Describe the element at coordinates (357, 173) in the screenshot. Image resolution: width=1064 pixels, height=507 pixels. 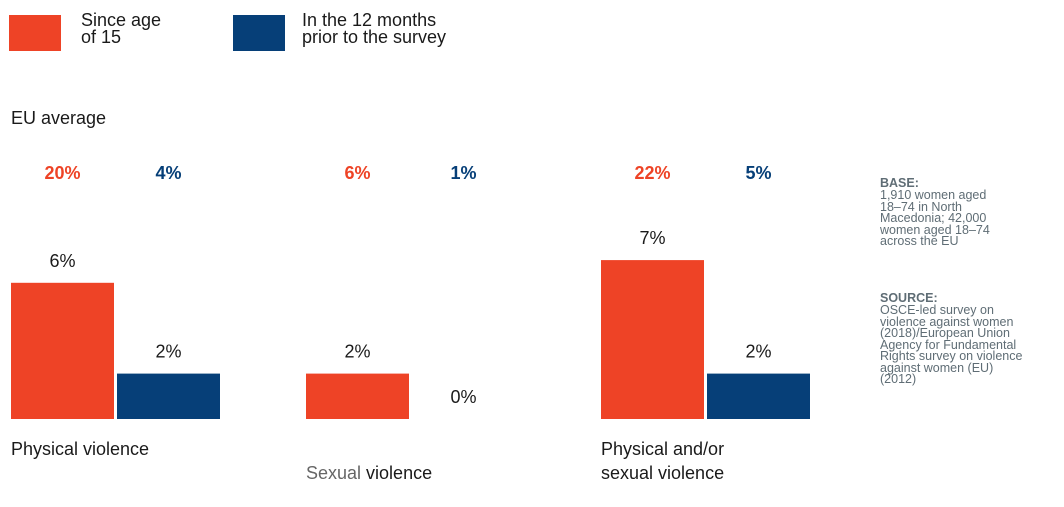
I see `eu-average-sexual-since-15: 6%` at that location.